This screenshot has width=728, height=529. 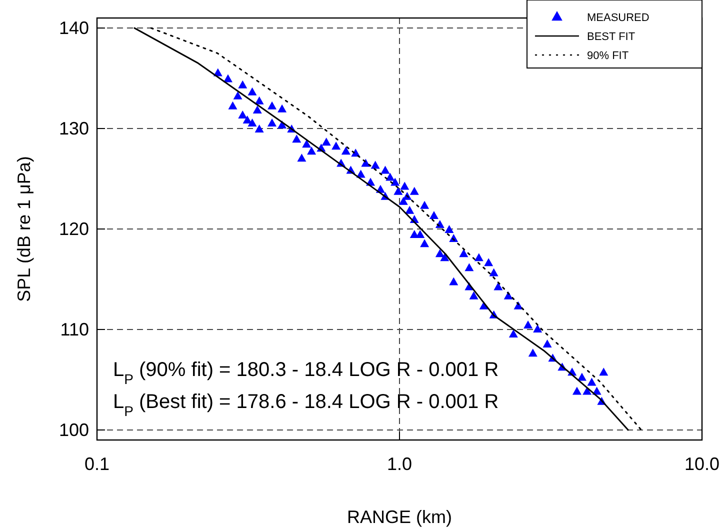 What do you see at coordinates (702, 464) in the screenshot?
I see `x-tick-label: 10.0` at bounding box center [702, 464].